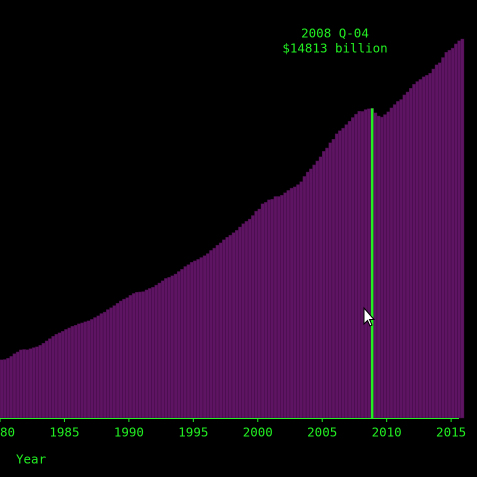 The width and height of the screenshot is (477, 477). Describe the element at coordinates (322, 432) in the screenshot. I see `x-tick-label: 2005` at that location.